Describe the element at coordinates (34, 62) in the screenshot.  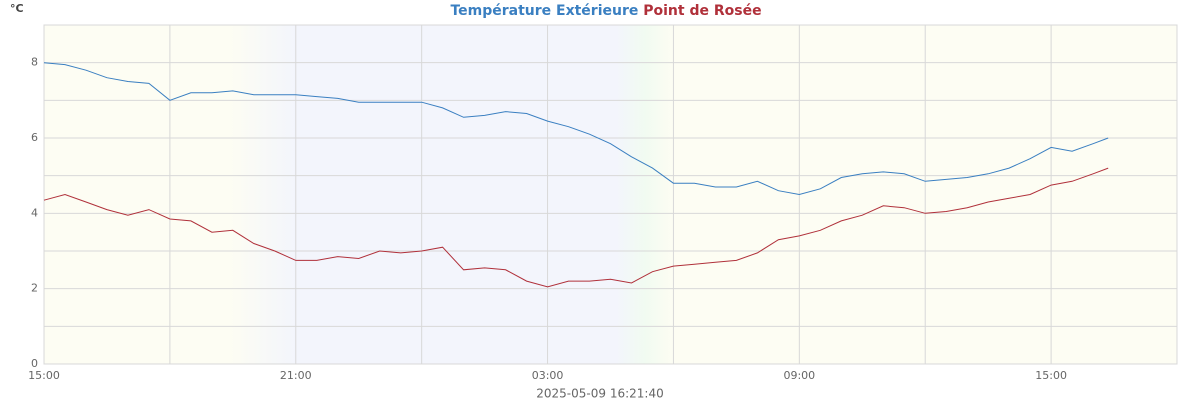
I see `y-tick-label: 8` at that location.